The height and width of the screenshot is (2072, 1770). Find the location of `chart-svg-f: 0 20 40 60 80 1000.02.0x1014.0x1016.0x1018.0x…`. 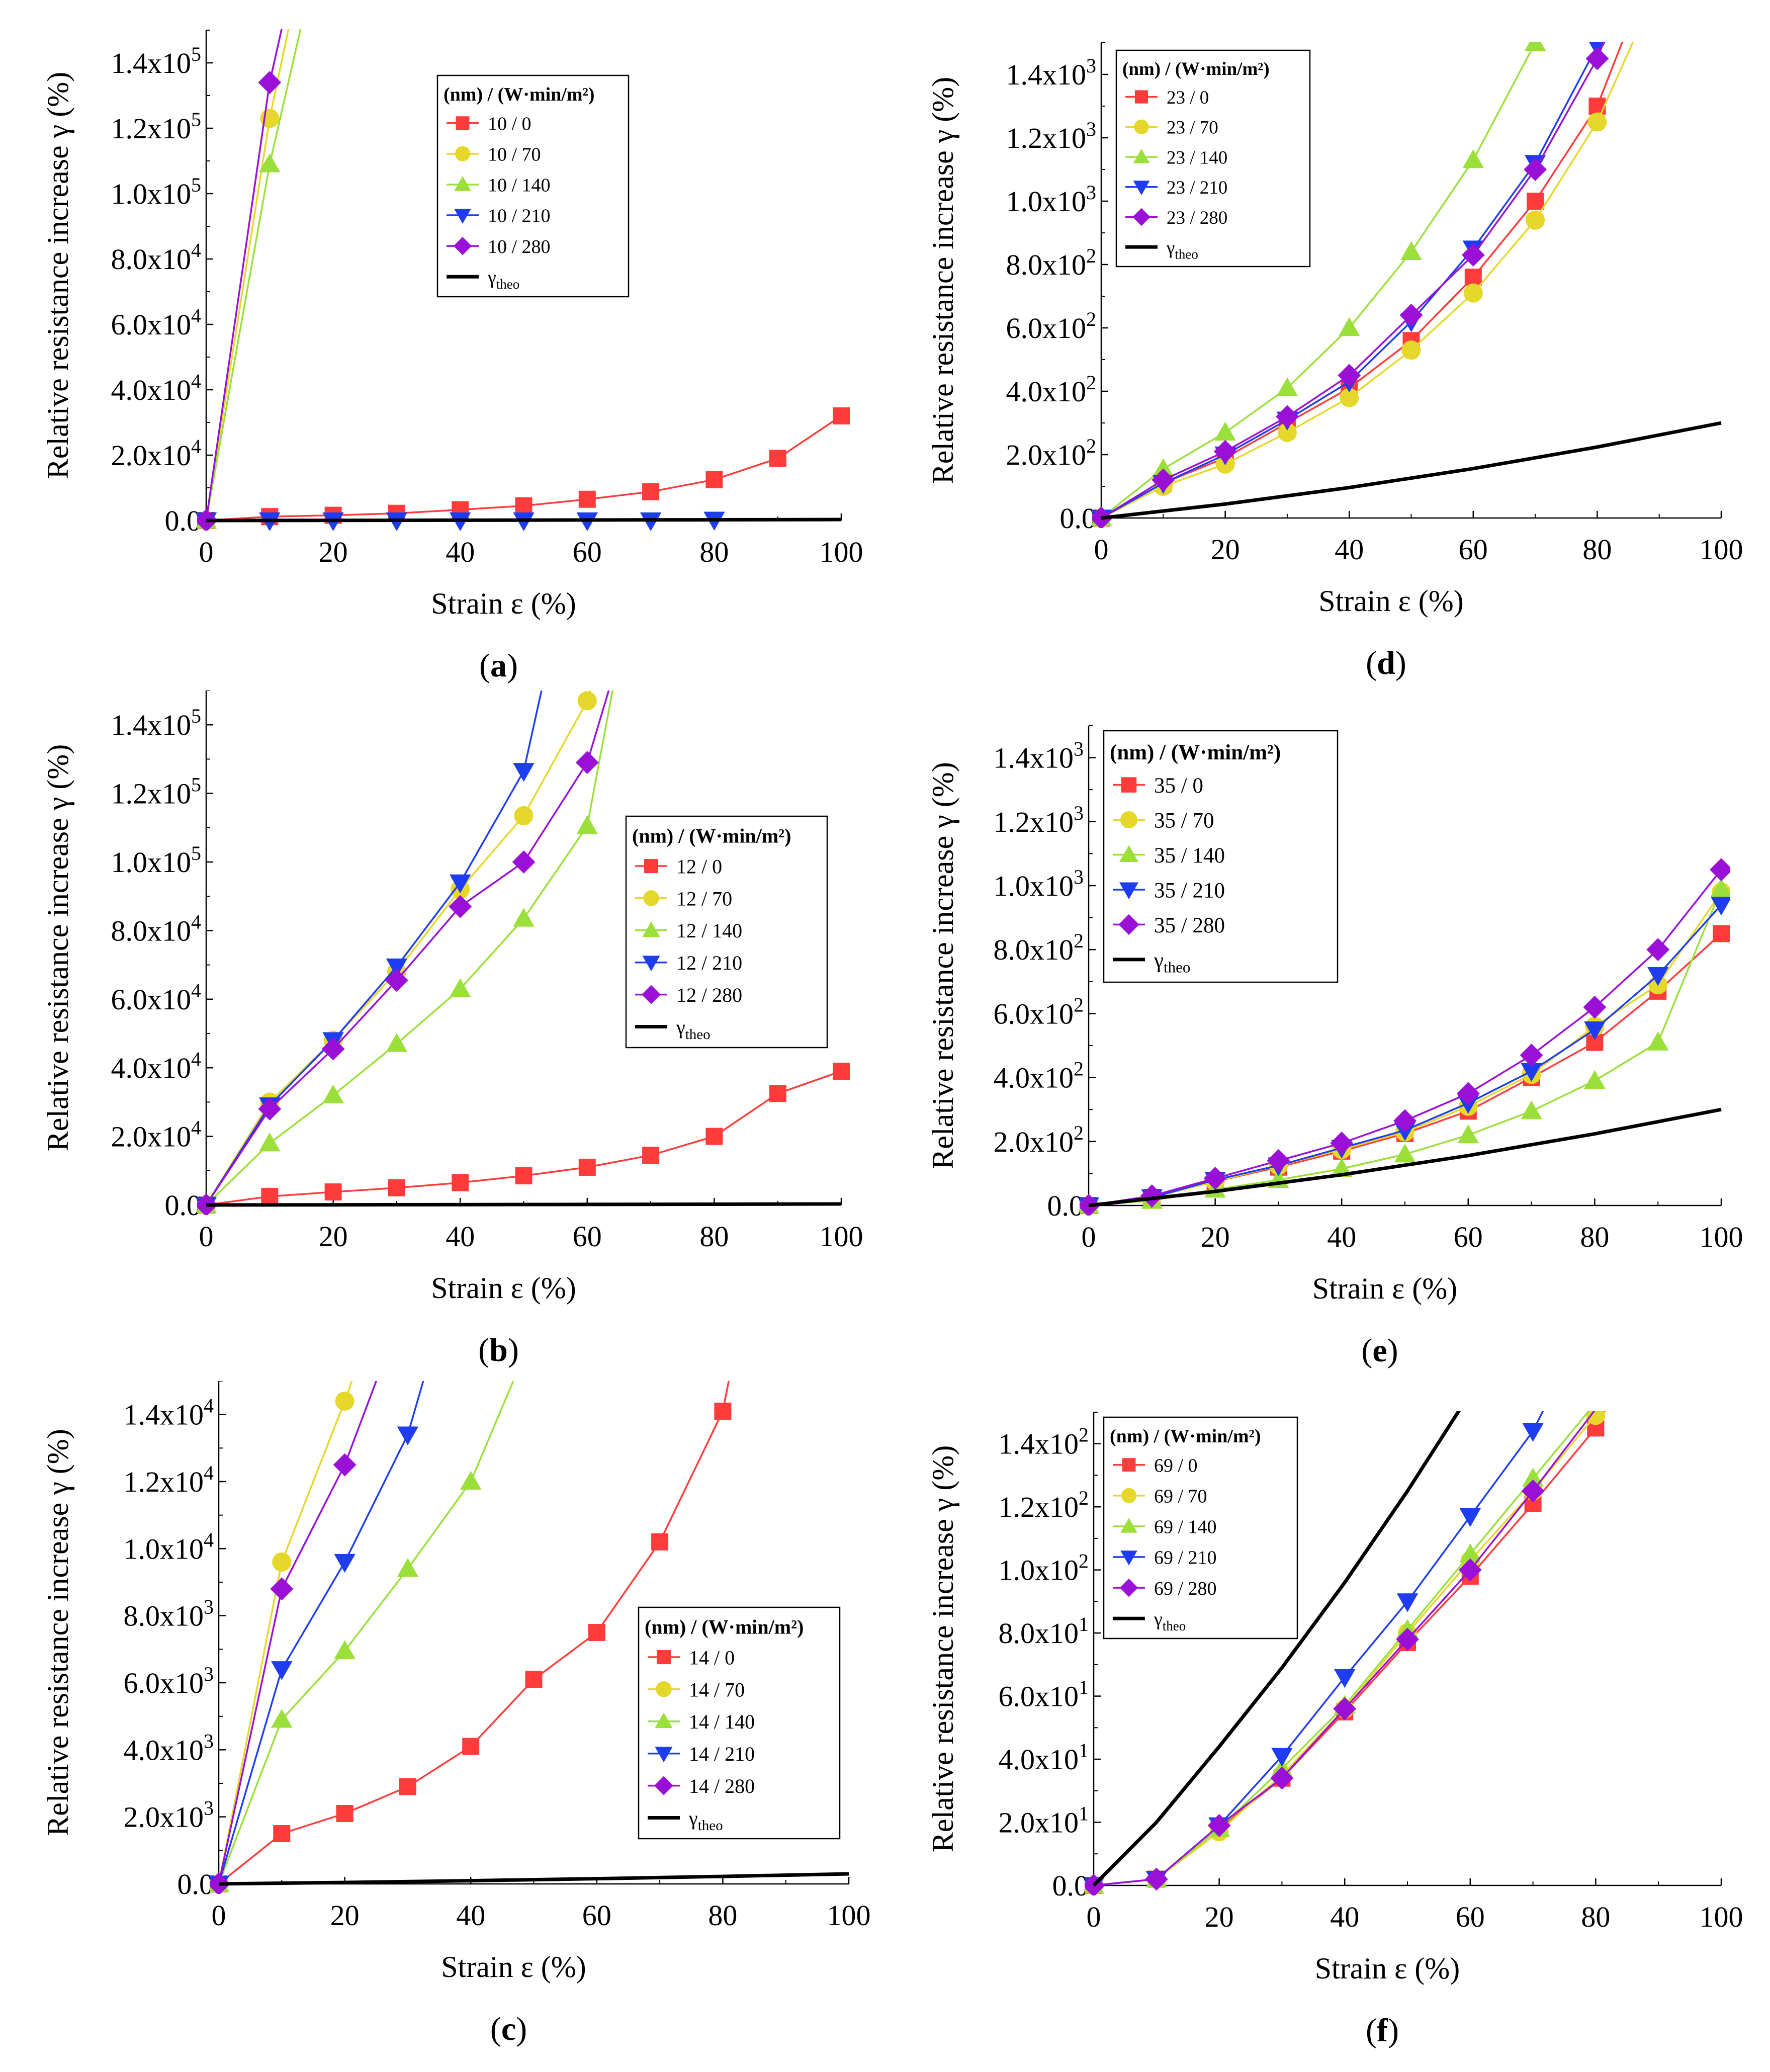

chart-svg-f: 0 20 40 60 80 1000.02.0x1014.0x1016.0x1018.0x… is located at coordinates (1334, 1730).